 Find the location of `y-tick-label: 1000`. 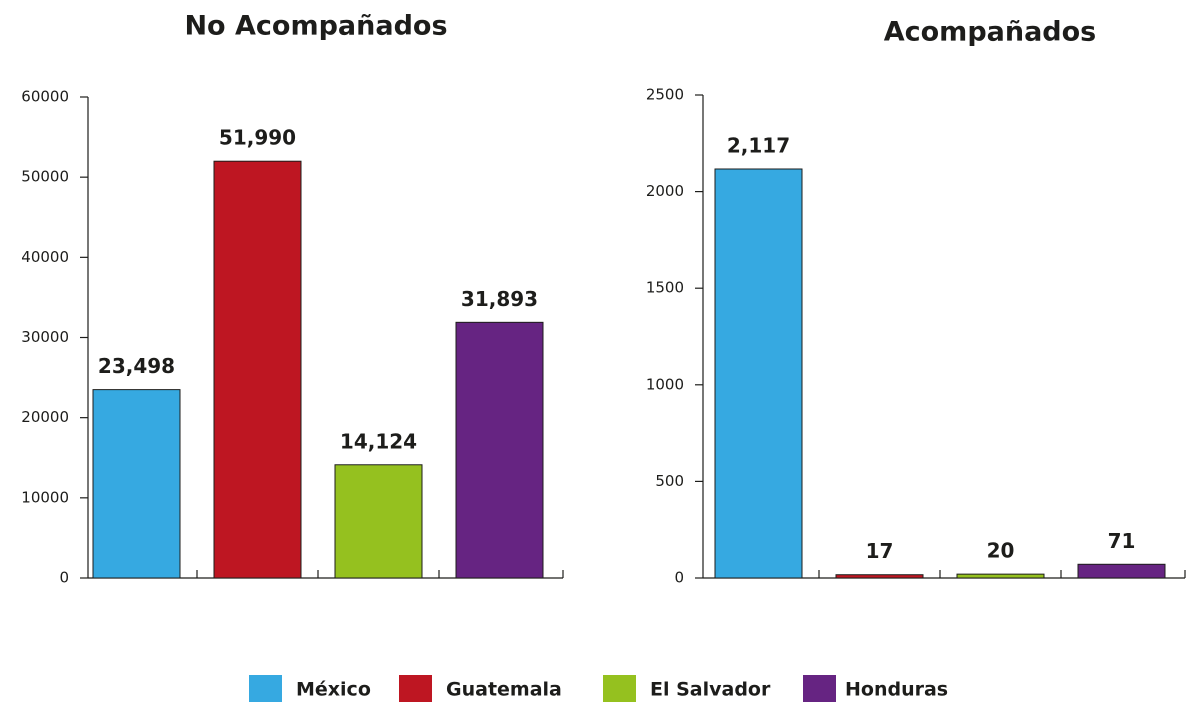

y-tick-label: 1000 is located at coordinates (665, 384).